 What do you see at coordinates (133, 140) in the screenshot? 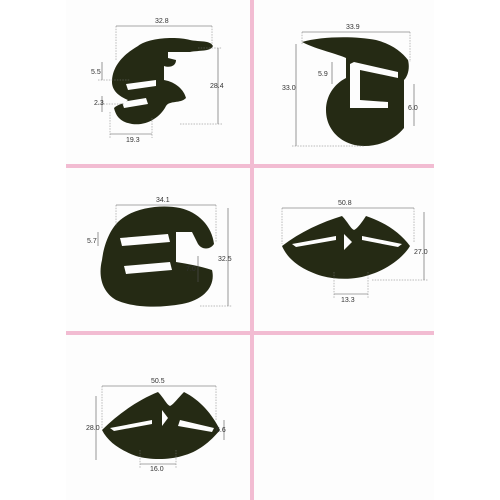
I see `dim-p1-bottom-width: 19.3` at bounding box center [133, 140].